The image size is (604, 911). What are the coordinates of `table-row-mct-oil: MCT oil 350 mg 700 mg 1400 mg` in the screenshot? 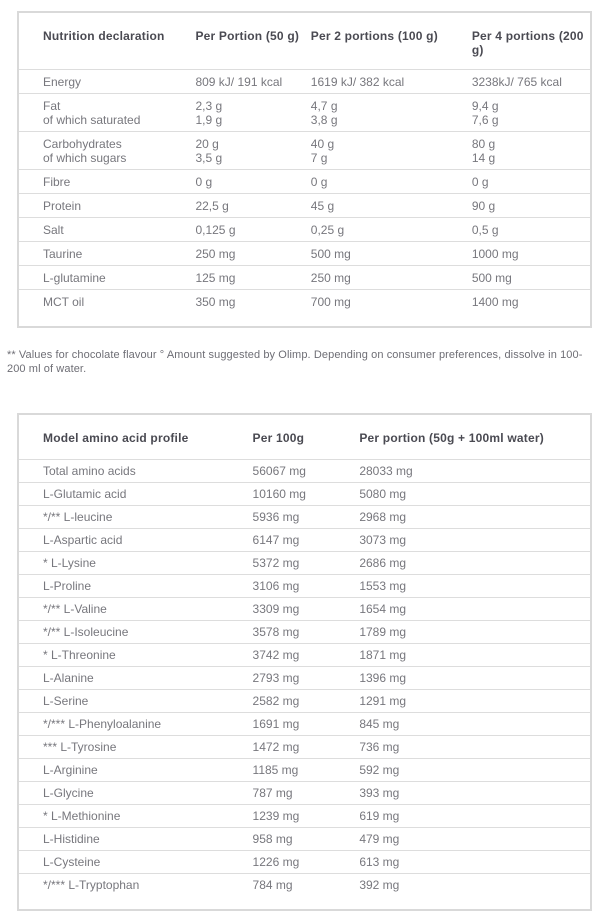 It's located at (304, 302).